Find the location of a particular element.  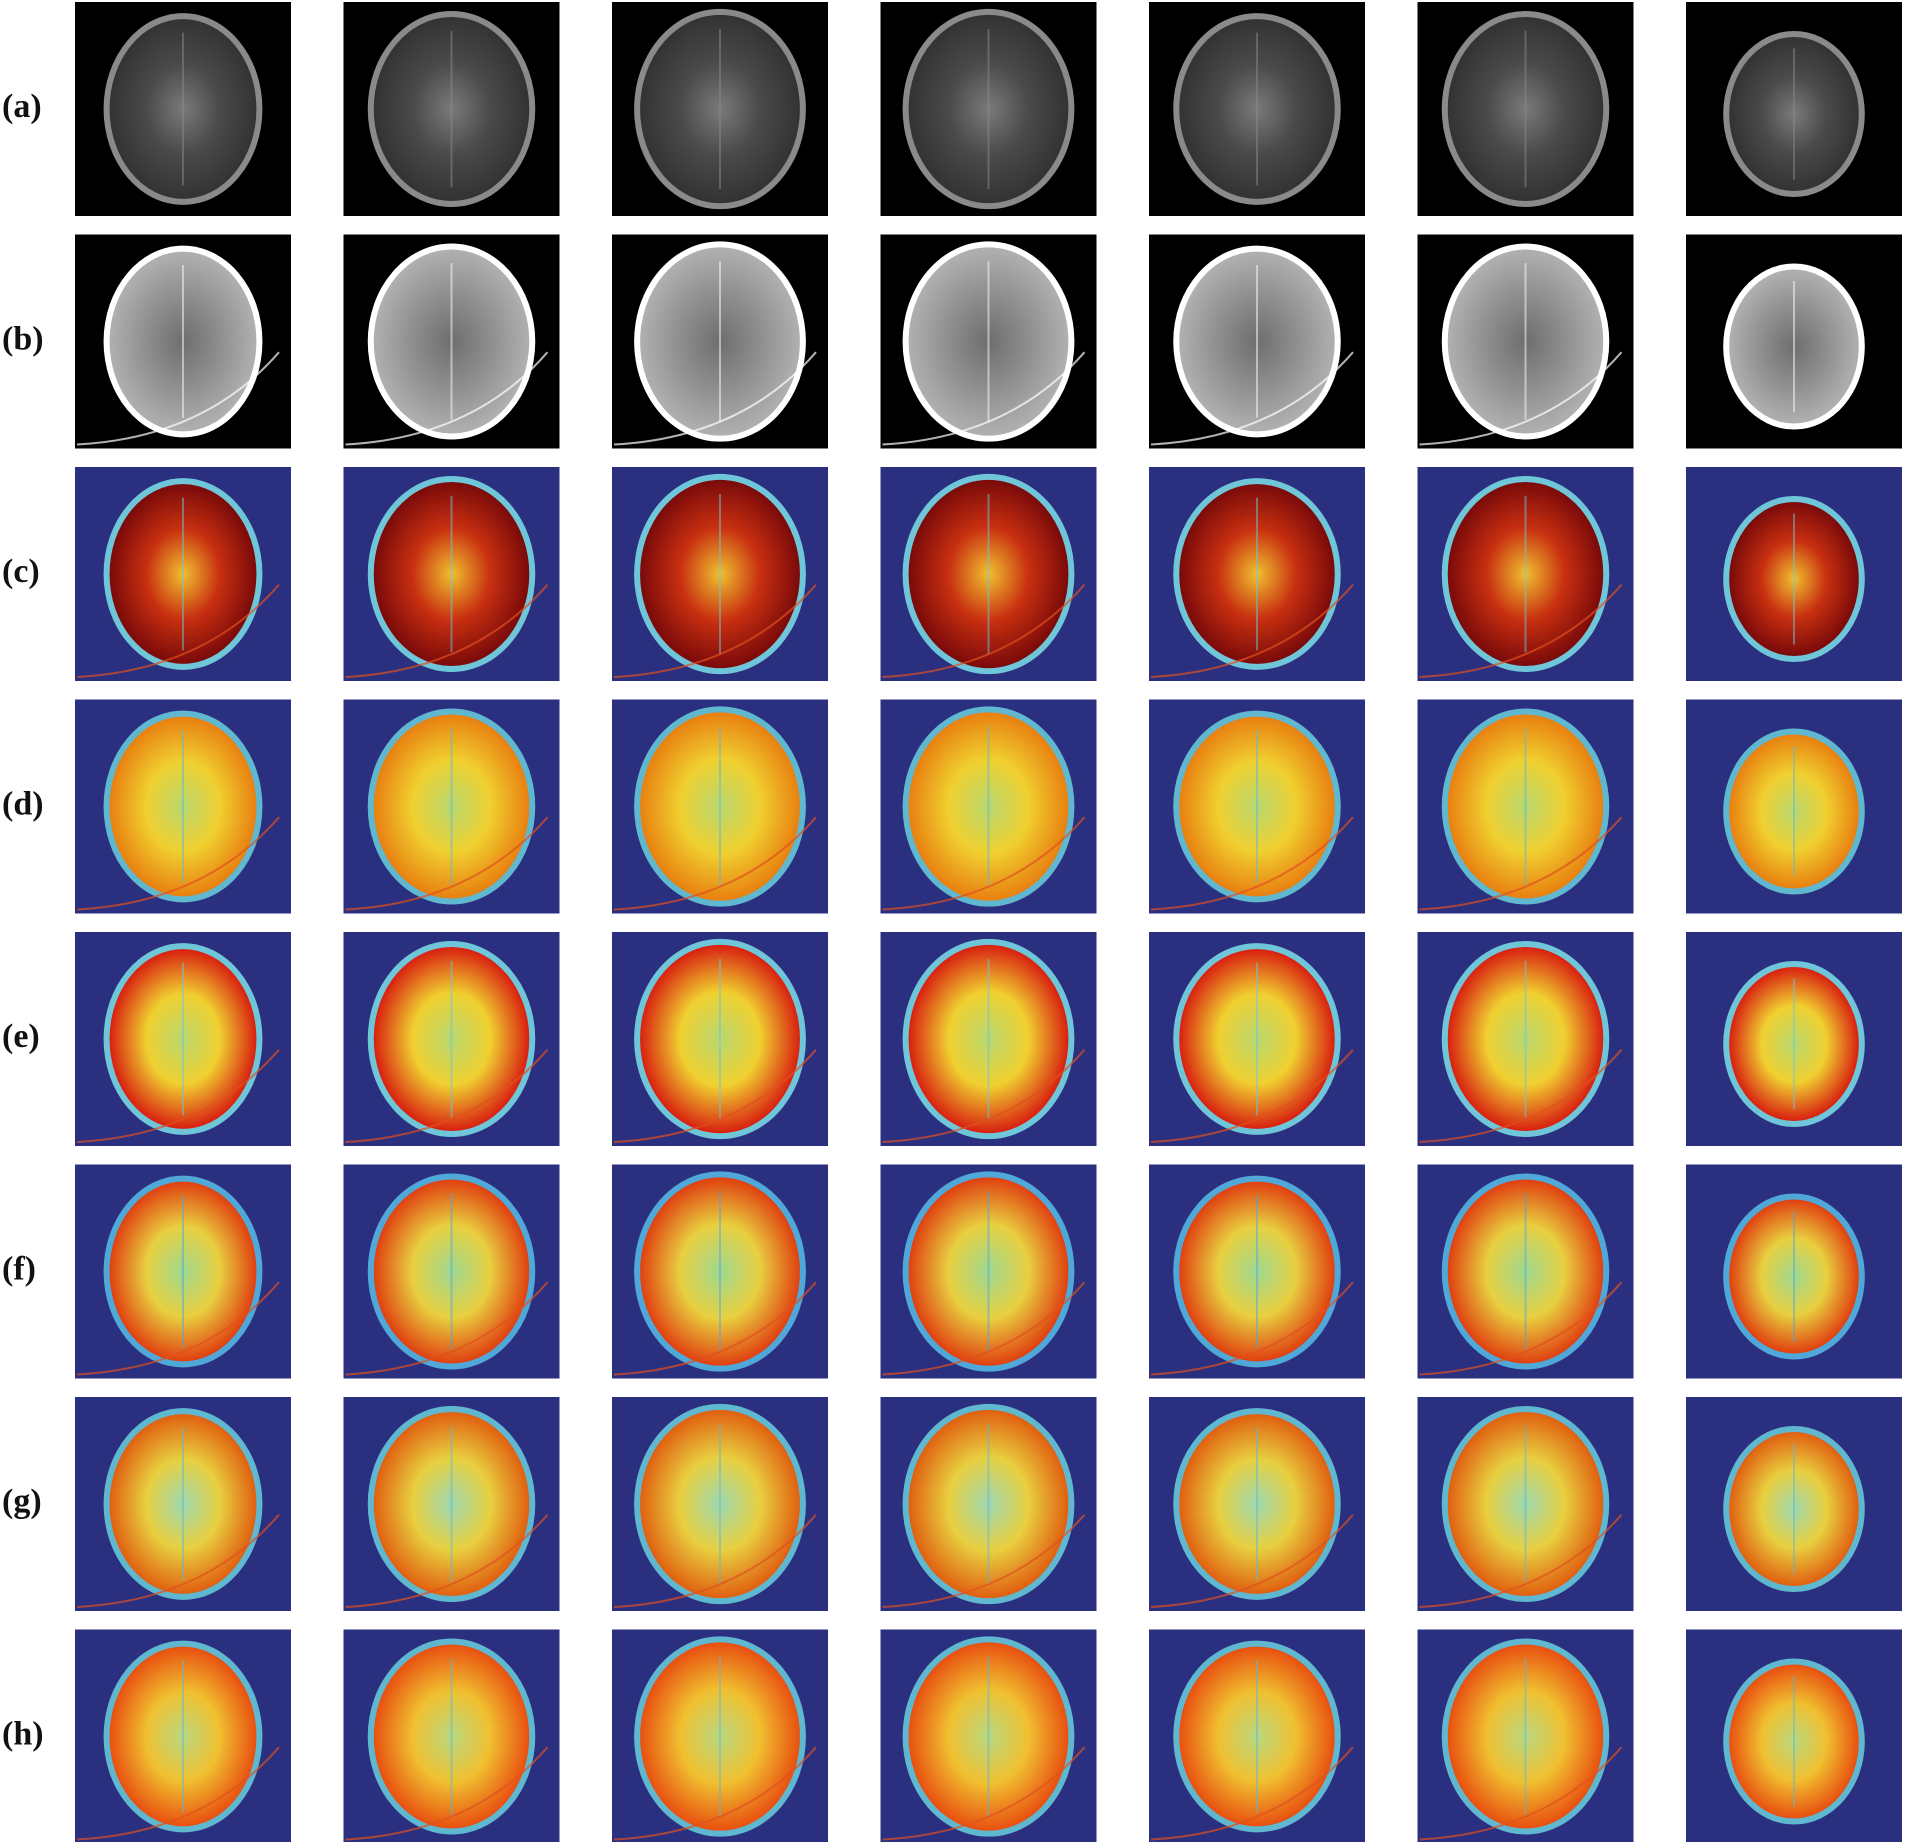

row-label: (g) is located at coordinates (22, 1501).